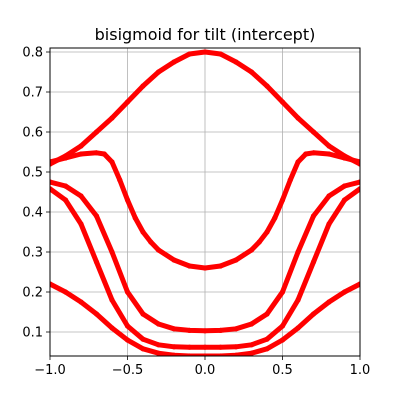 The height and width of the screenshot is (400, 400). I want to click on y-tick-label: 0.5, so click(32, 173).